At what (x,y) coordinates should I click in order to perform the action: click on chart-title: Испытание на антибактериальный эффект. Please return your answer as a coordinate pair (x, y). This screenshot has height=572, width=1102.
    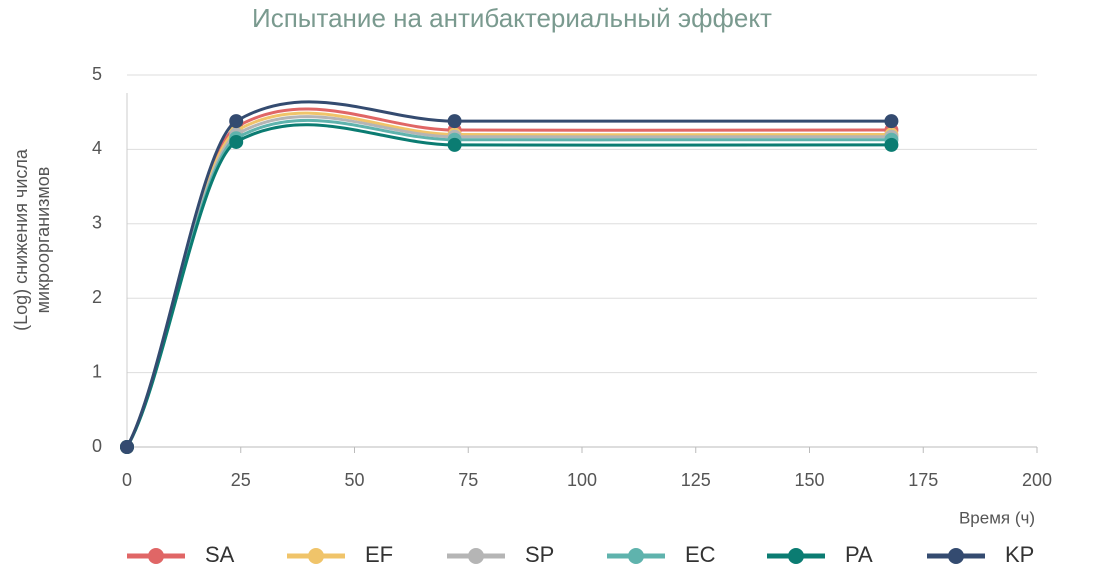
    Looking at the image, I should click on (512, 18).